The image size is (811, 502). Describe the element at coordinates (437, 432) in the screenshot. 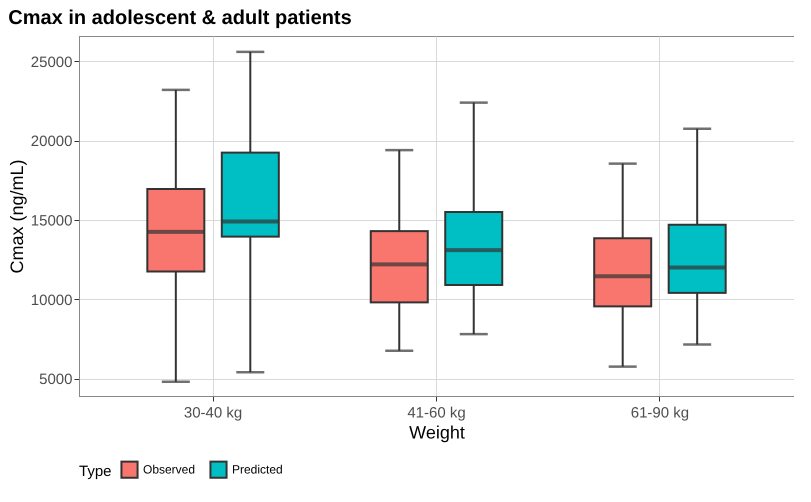

I see `x-axis-title: Weight` at that location.